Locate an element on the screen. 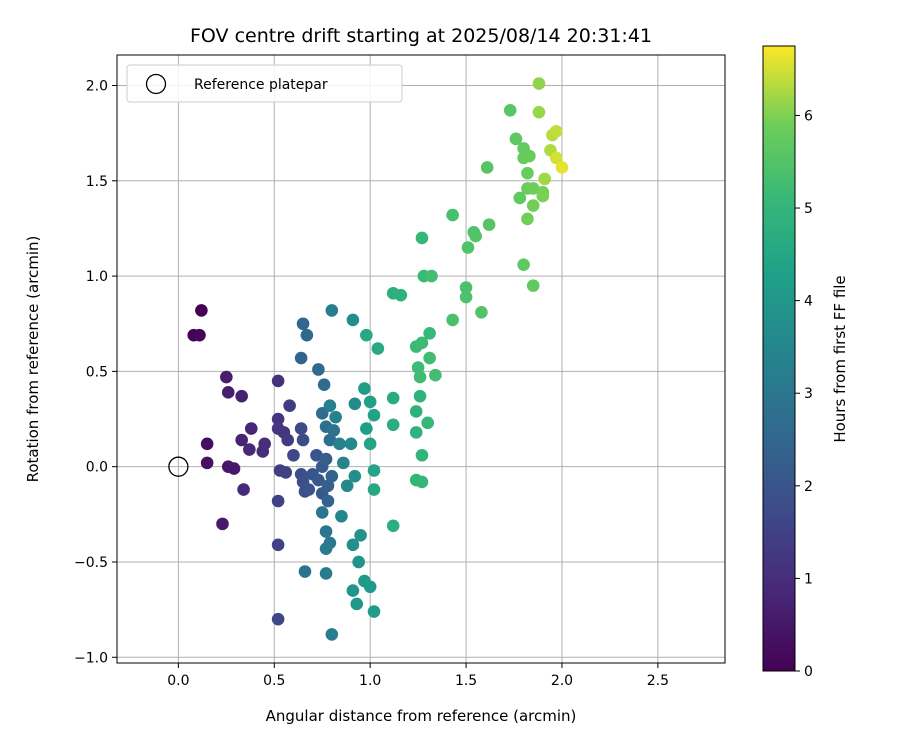 This screenshot has height=750, width=900. y-tick-label: 2.0 is located at coordinates (97, 86).